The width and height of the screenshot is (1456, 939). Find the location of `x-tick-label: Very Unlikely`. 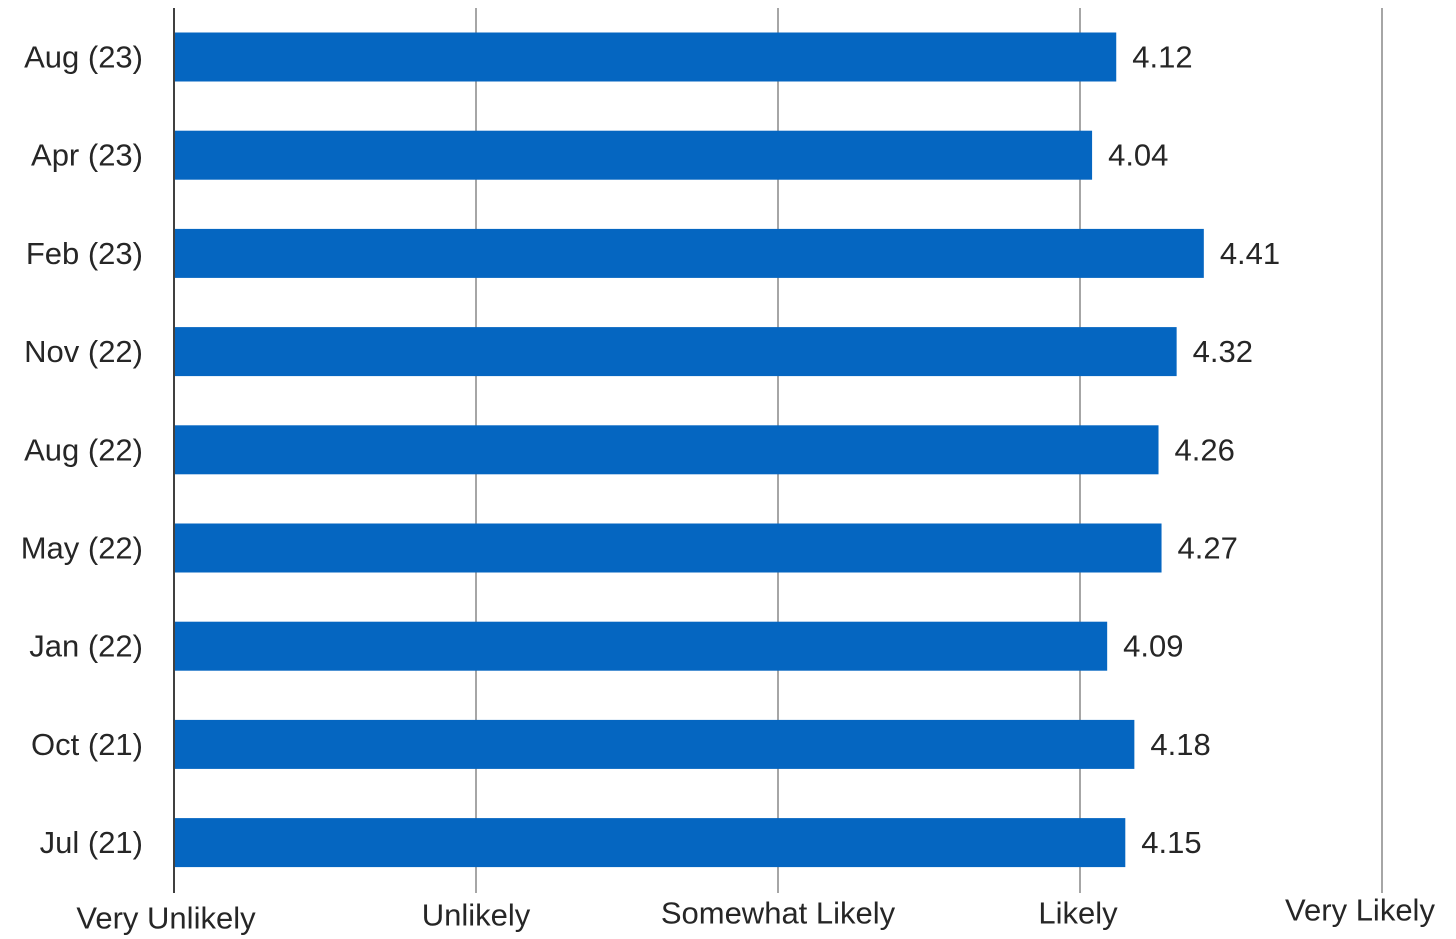

x-tick-label: Very Unlikely is located at coordinates (166, 918).